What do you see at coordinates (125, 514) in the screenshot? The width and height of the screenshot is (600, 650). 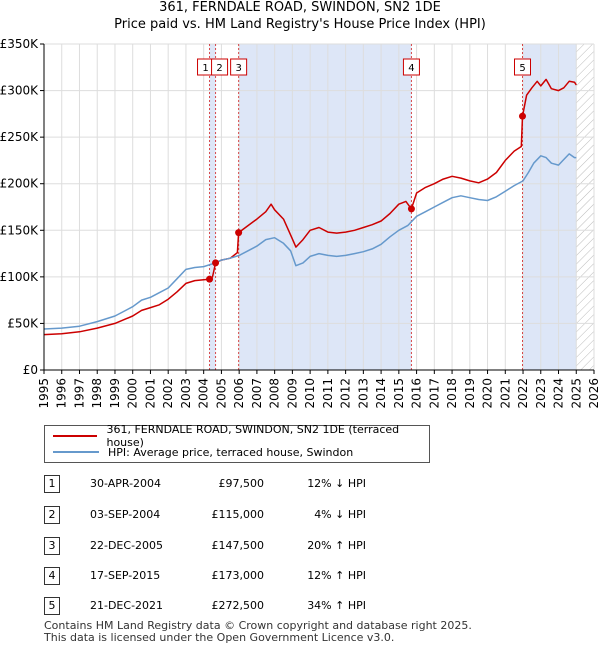 I see `transaction-date: 03-SEP-2004` at bounding box center [125, 514].